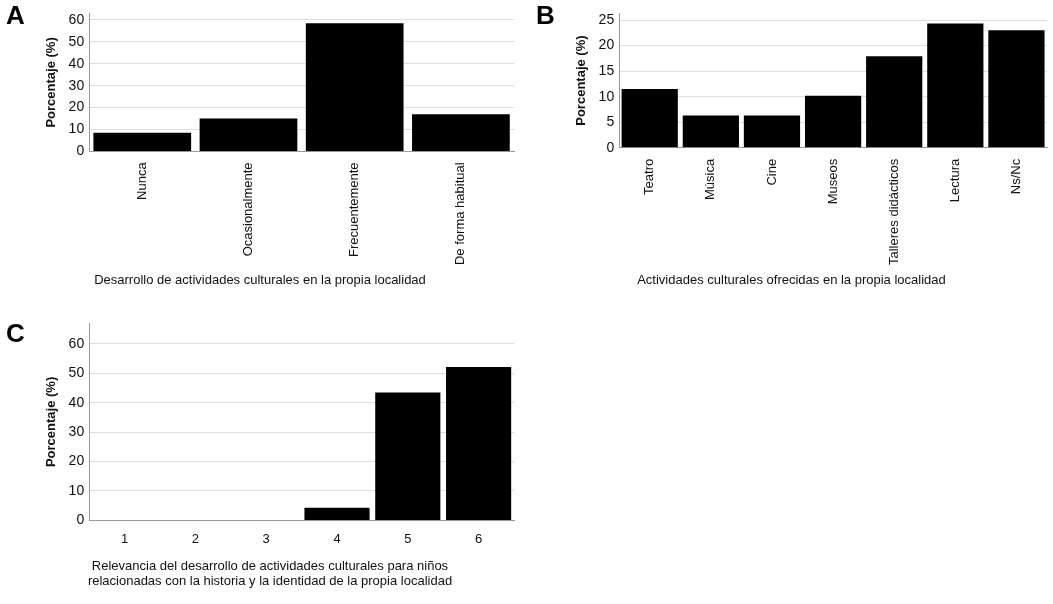 The height and width of the screenshot is (604, 1053). I want to click on x-tick-label: 3, so click(266, 538).